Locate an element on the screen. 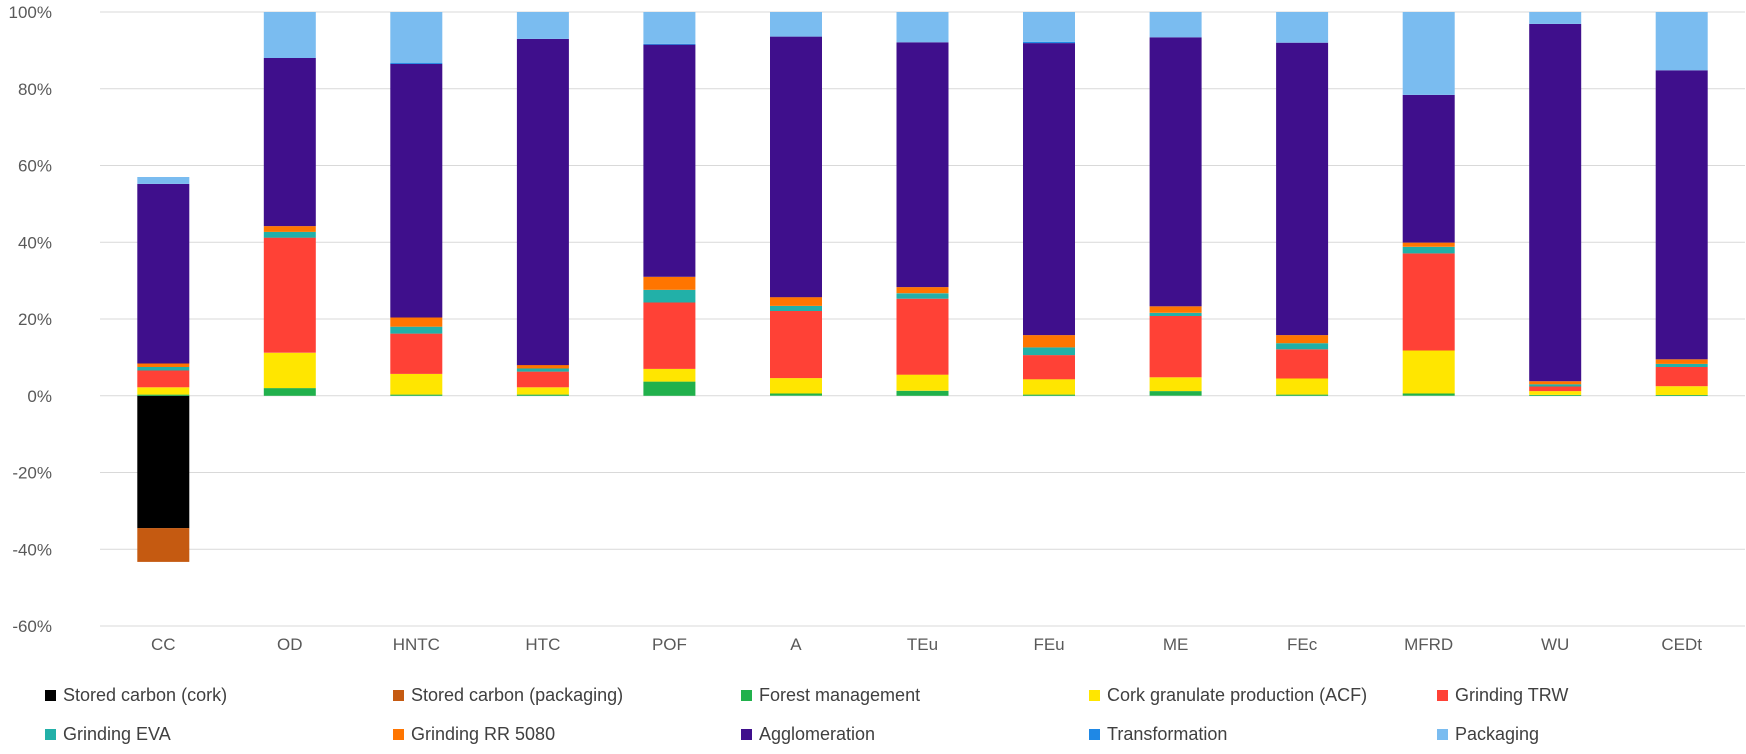 This screenshot has height=754, width=1746. y-axis: 100% 80% 60% 40% 20% 0% -20% -40% -60% is located at coordinates (30, 319).